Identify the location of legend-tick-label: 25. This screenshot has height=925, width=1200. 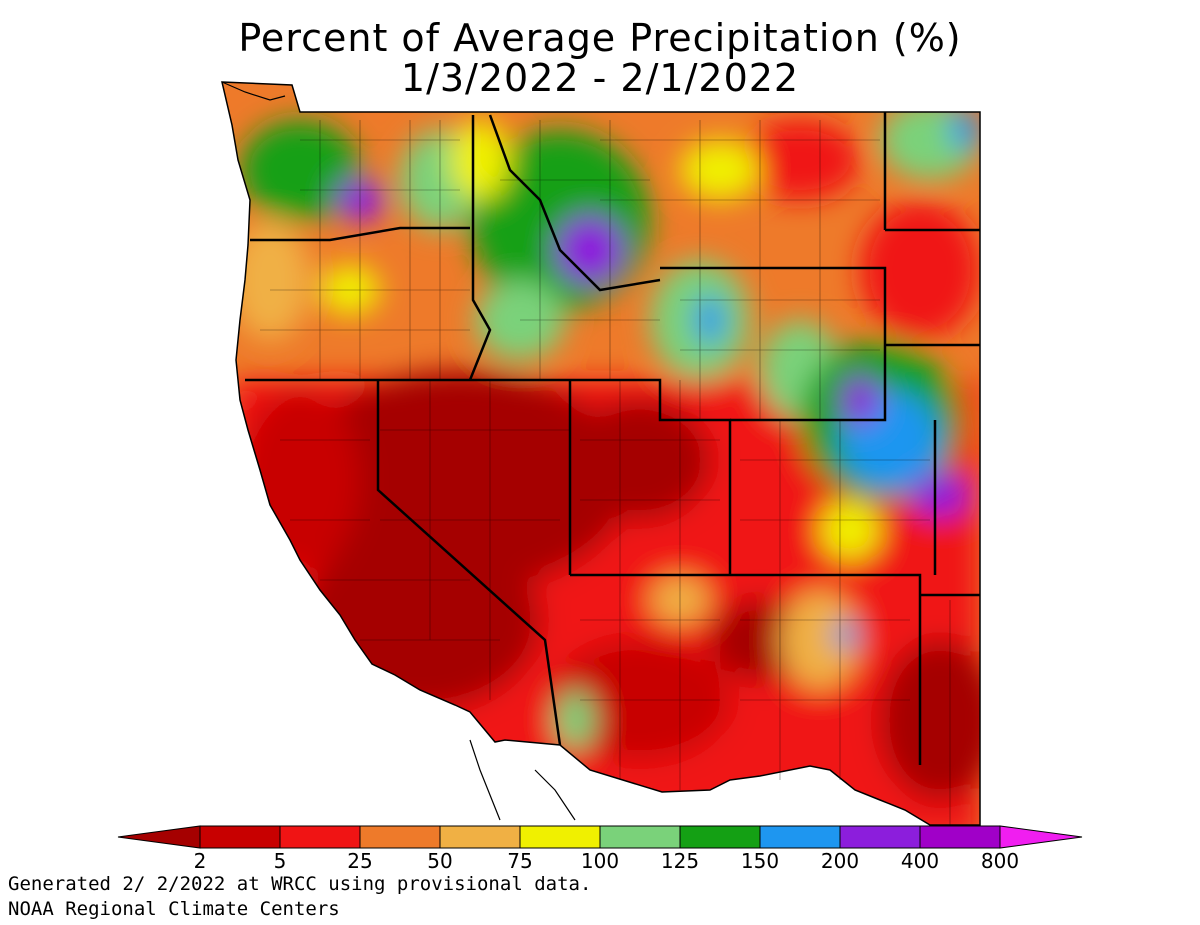
(359, 861).